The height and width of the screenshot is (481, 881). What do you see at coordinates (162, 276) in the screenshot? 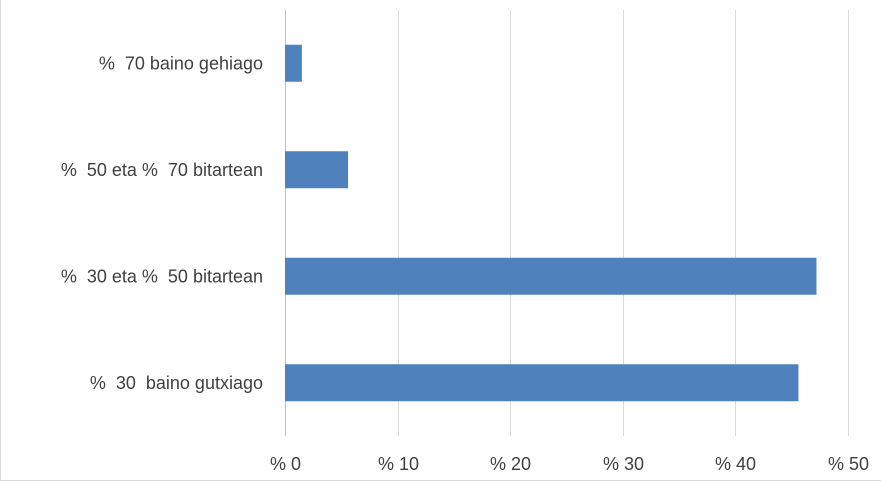
I see `category-label: % 30 eta % 50 bitartean` at bounding box center [162, 276].